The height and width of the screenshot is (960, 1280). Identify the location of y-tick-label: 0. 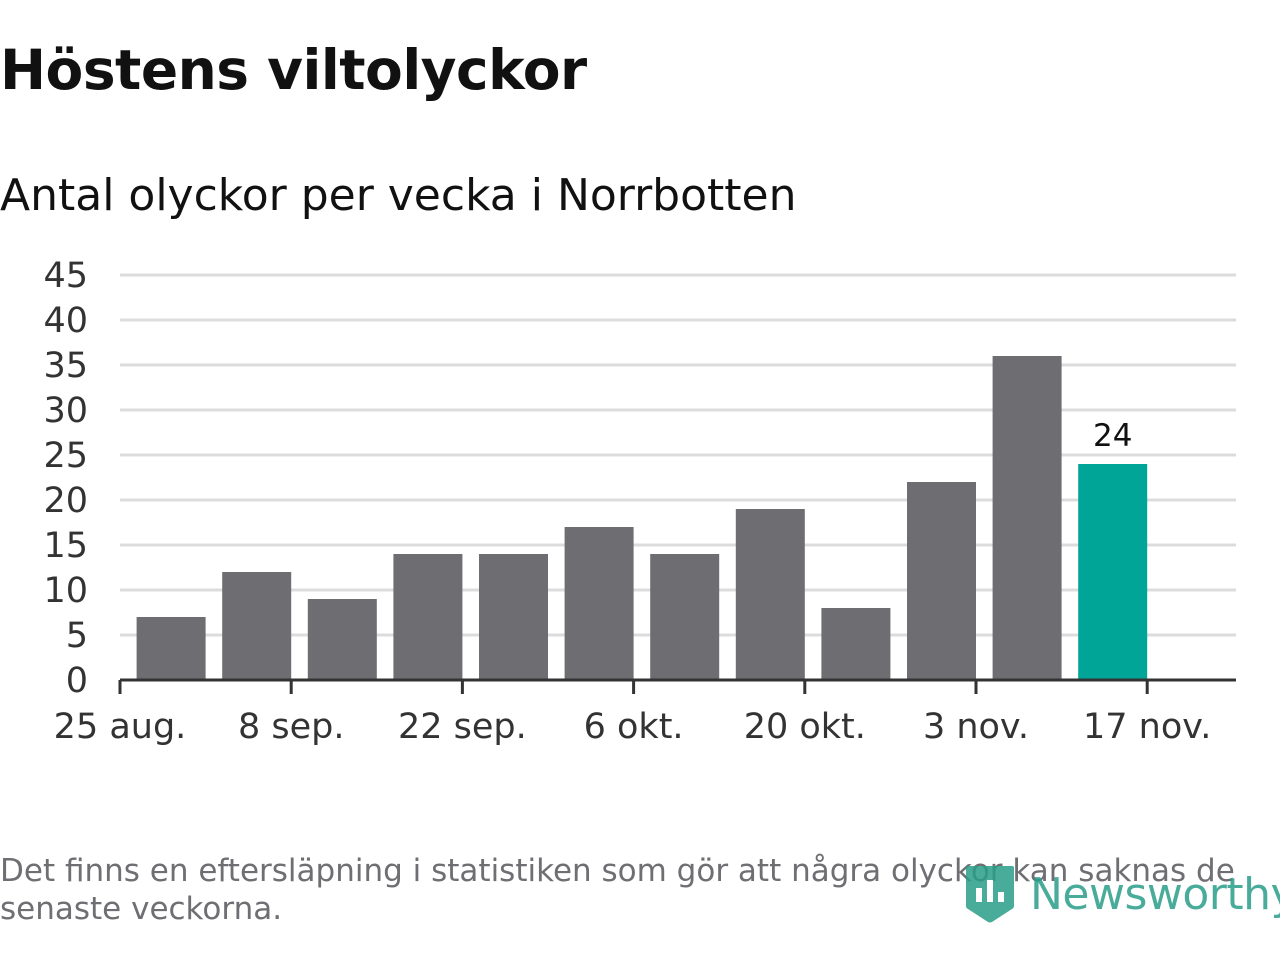
(77, 681).